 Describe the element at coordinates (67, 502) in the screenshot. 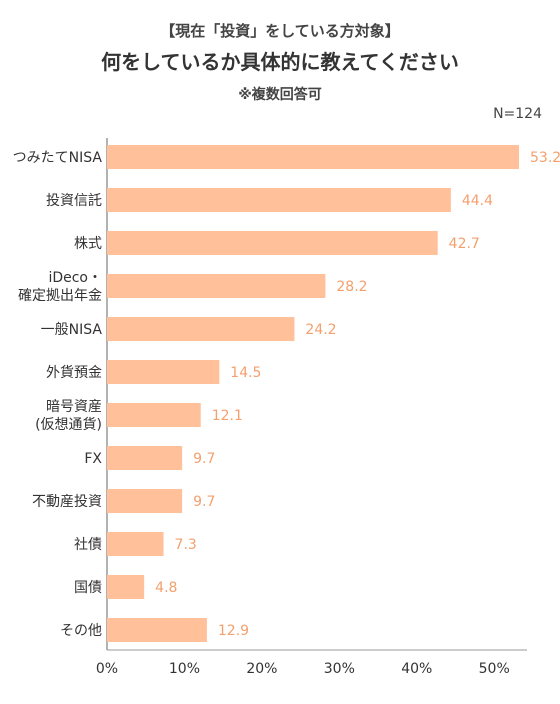

I see `category-label: 不動産投資` at that location.